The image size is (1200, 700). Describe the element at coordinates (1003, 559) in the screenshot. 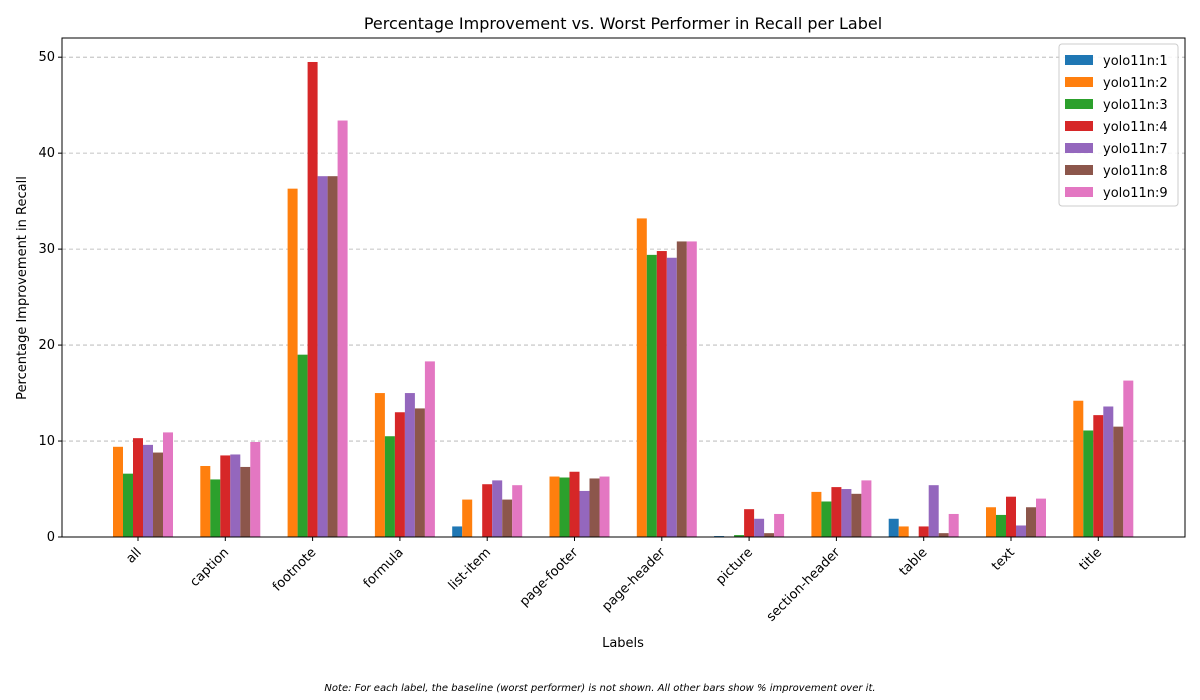

I see `x-tick-label: text` at that location.